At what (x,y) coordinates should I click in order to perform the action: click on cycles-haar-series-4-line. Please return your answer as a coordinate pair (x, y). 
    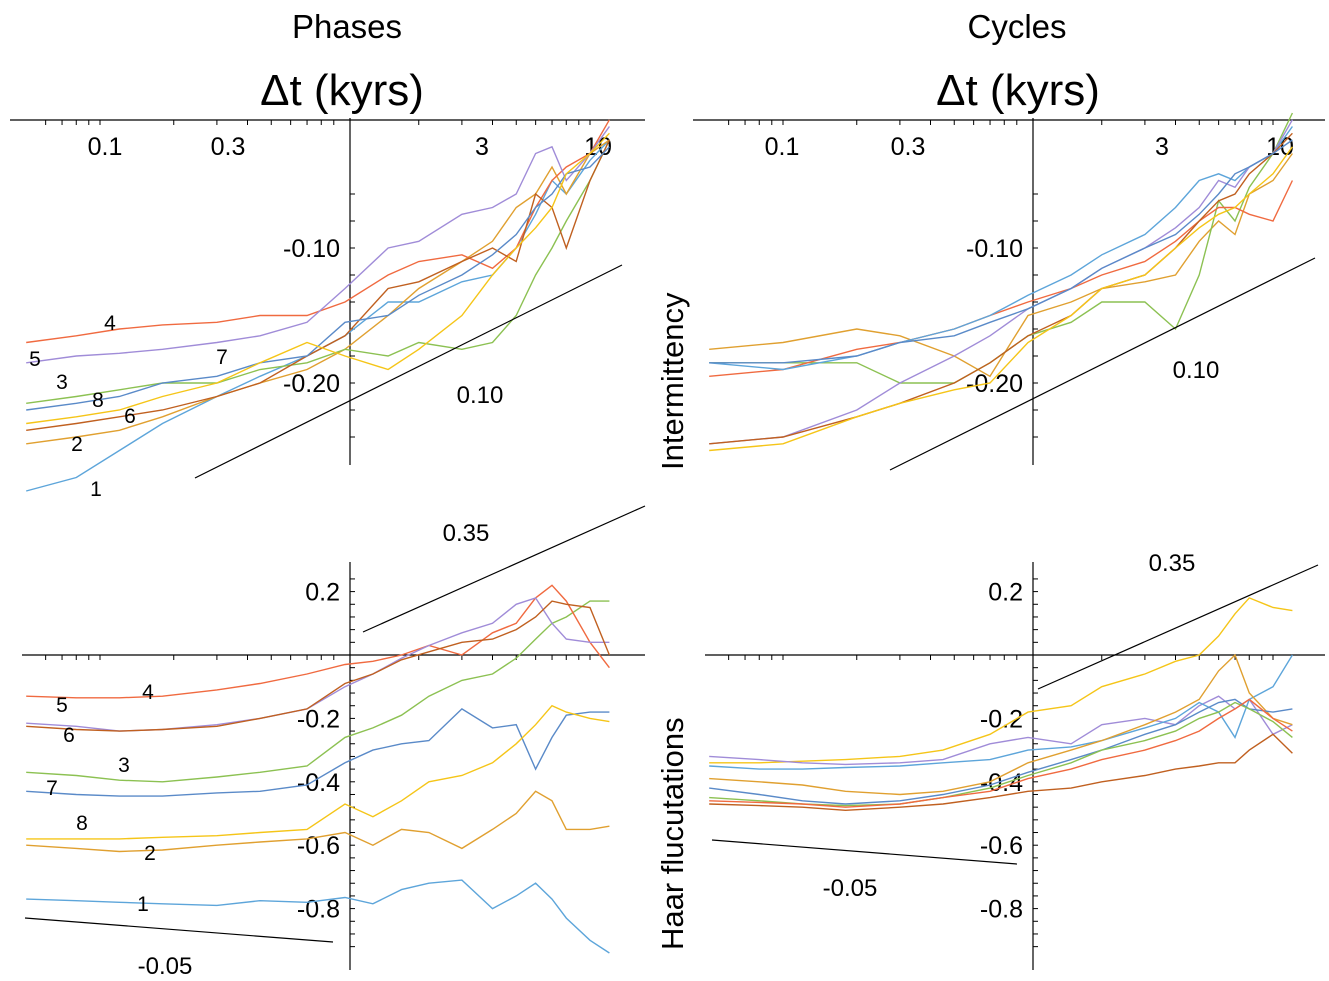
    Looking at the image, I should click on (1001, 724).